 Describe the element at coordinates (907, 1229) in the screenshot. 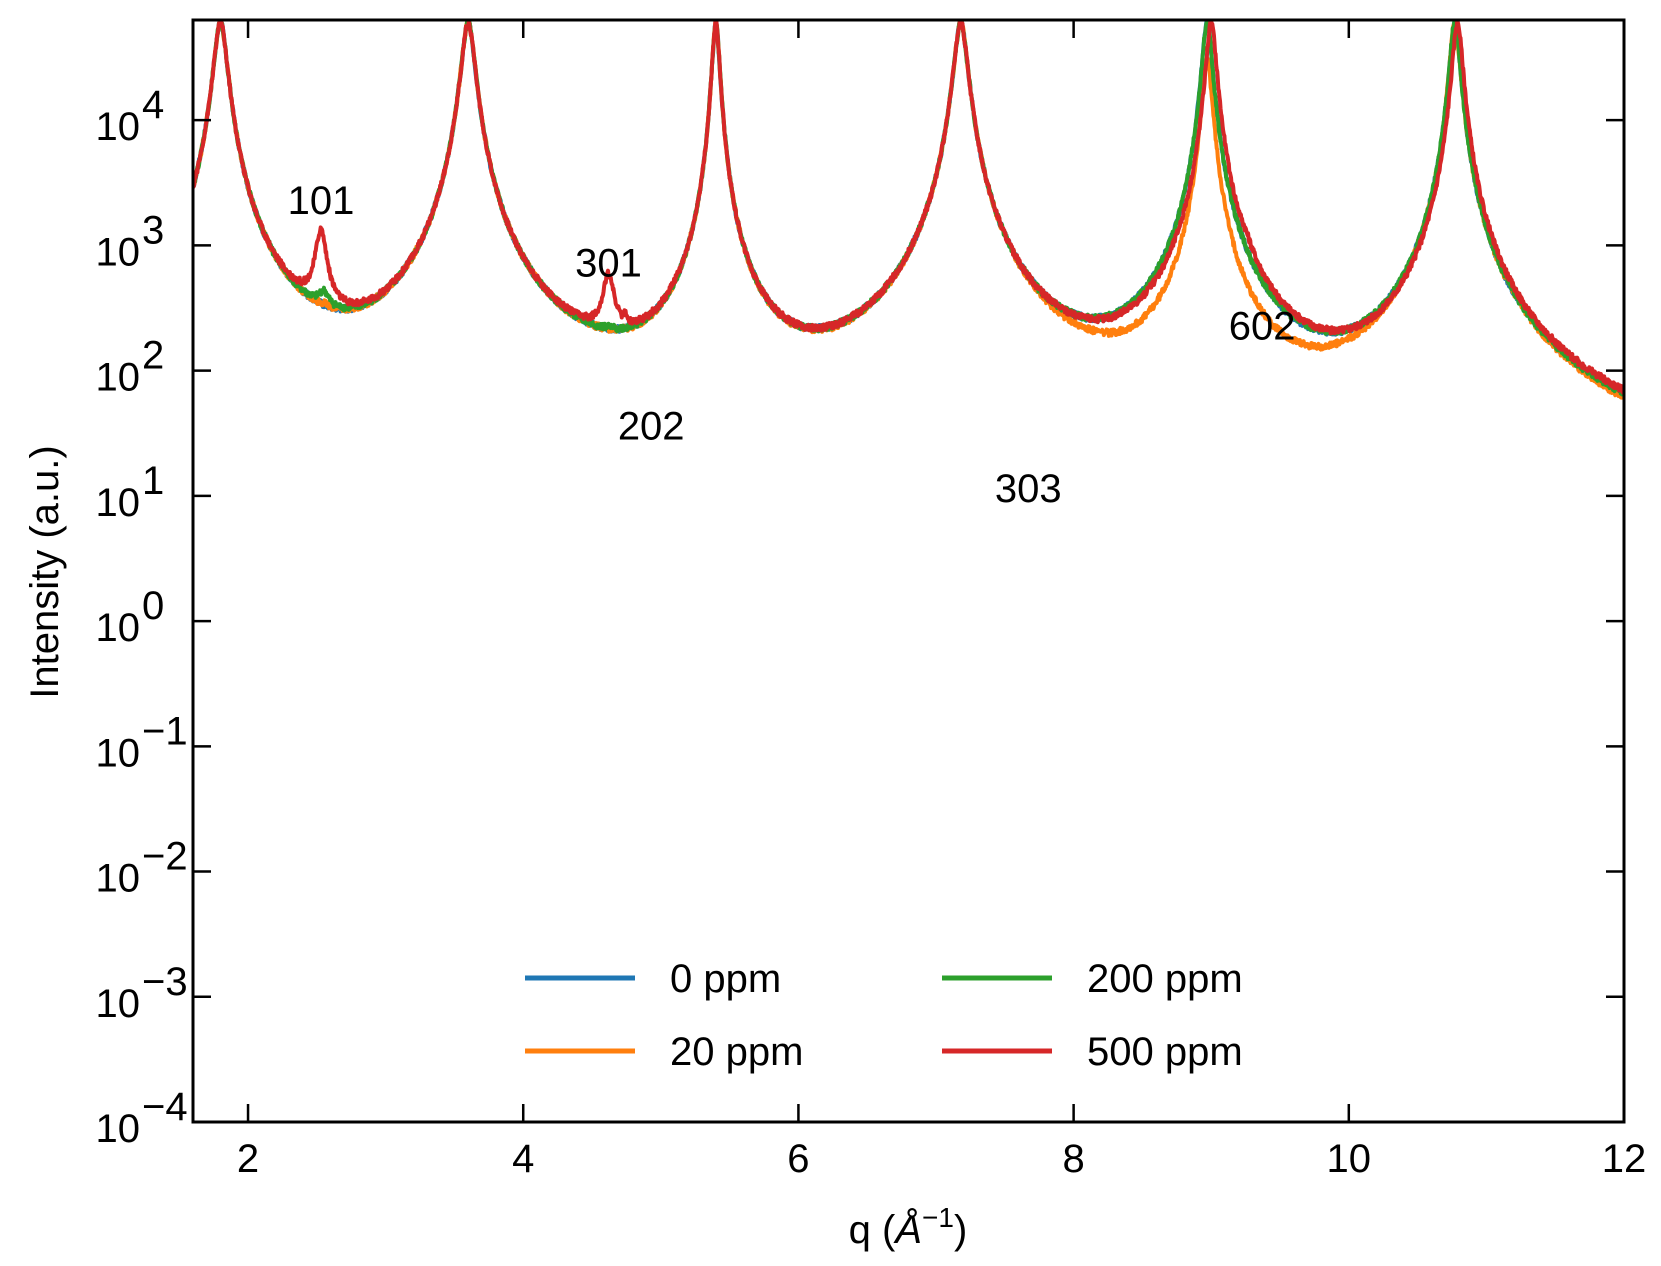

I see `x-axis-label-unit: Å` at that location.